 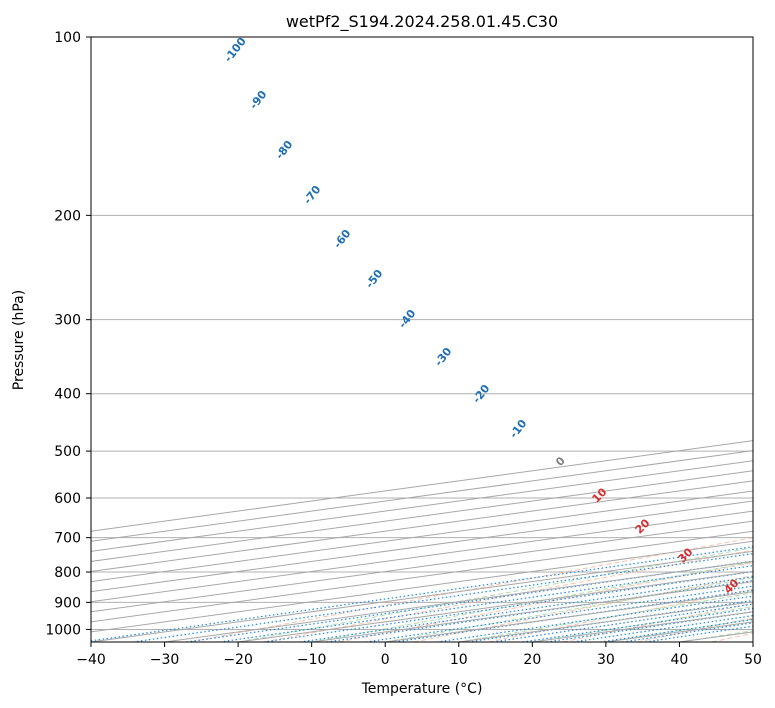 What do you see at coordinates (422, 689) in the screenshot?
I see `x-axis-label: Temperature (°C)` at bounding box center [422, 689].